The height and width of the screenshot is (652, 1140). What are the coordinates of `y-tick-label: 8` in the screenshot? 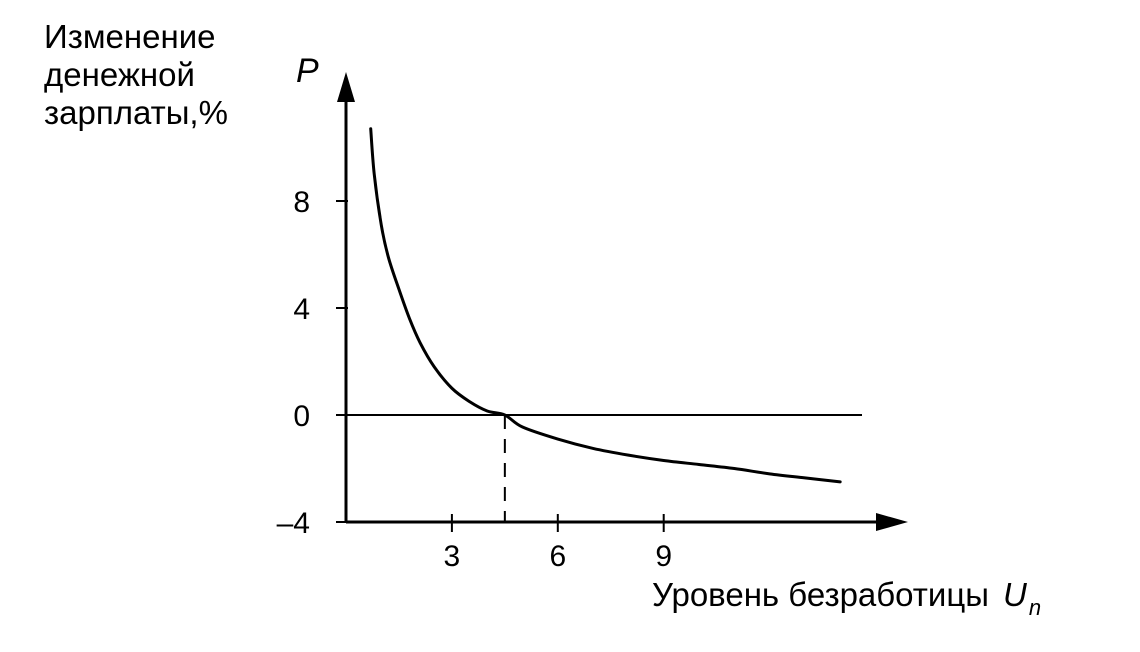 It's located at (301, 202).